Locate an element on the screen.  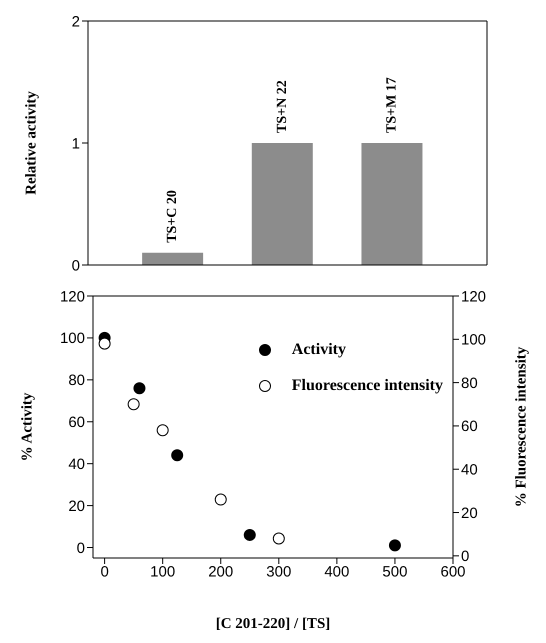
y2-axis-title: % Fluorescence intensity is located at coordinates (521, 427).